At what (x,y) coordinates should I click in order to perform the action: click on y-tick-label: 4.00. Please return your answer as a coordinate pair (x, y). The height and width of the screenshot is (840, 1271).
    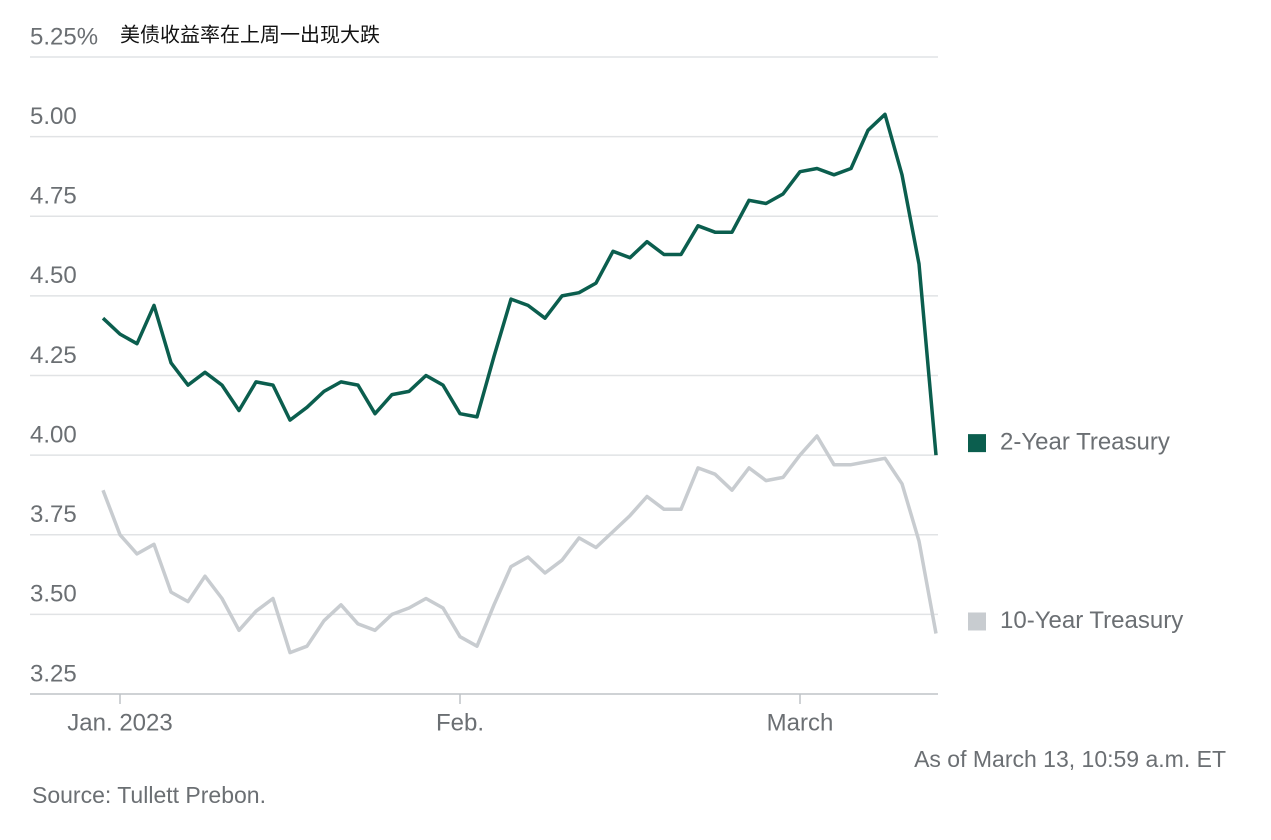
    Looking at the image, I should click on (53, 434).